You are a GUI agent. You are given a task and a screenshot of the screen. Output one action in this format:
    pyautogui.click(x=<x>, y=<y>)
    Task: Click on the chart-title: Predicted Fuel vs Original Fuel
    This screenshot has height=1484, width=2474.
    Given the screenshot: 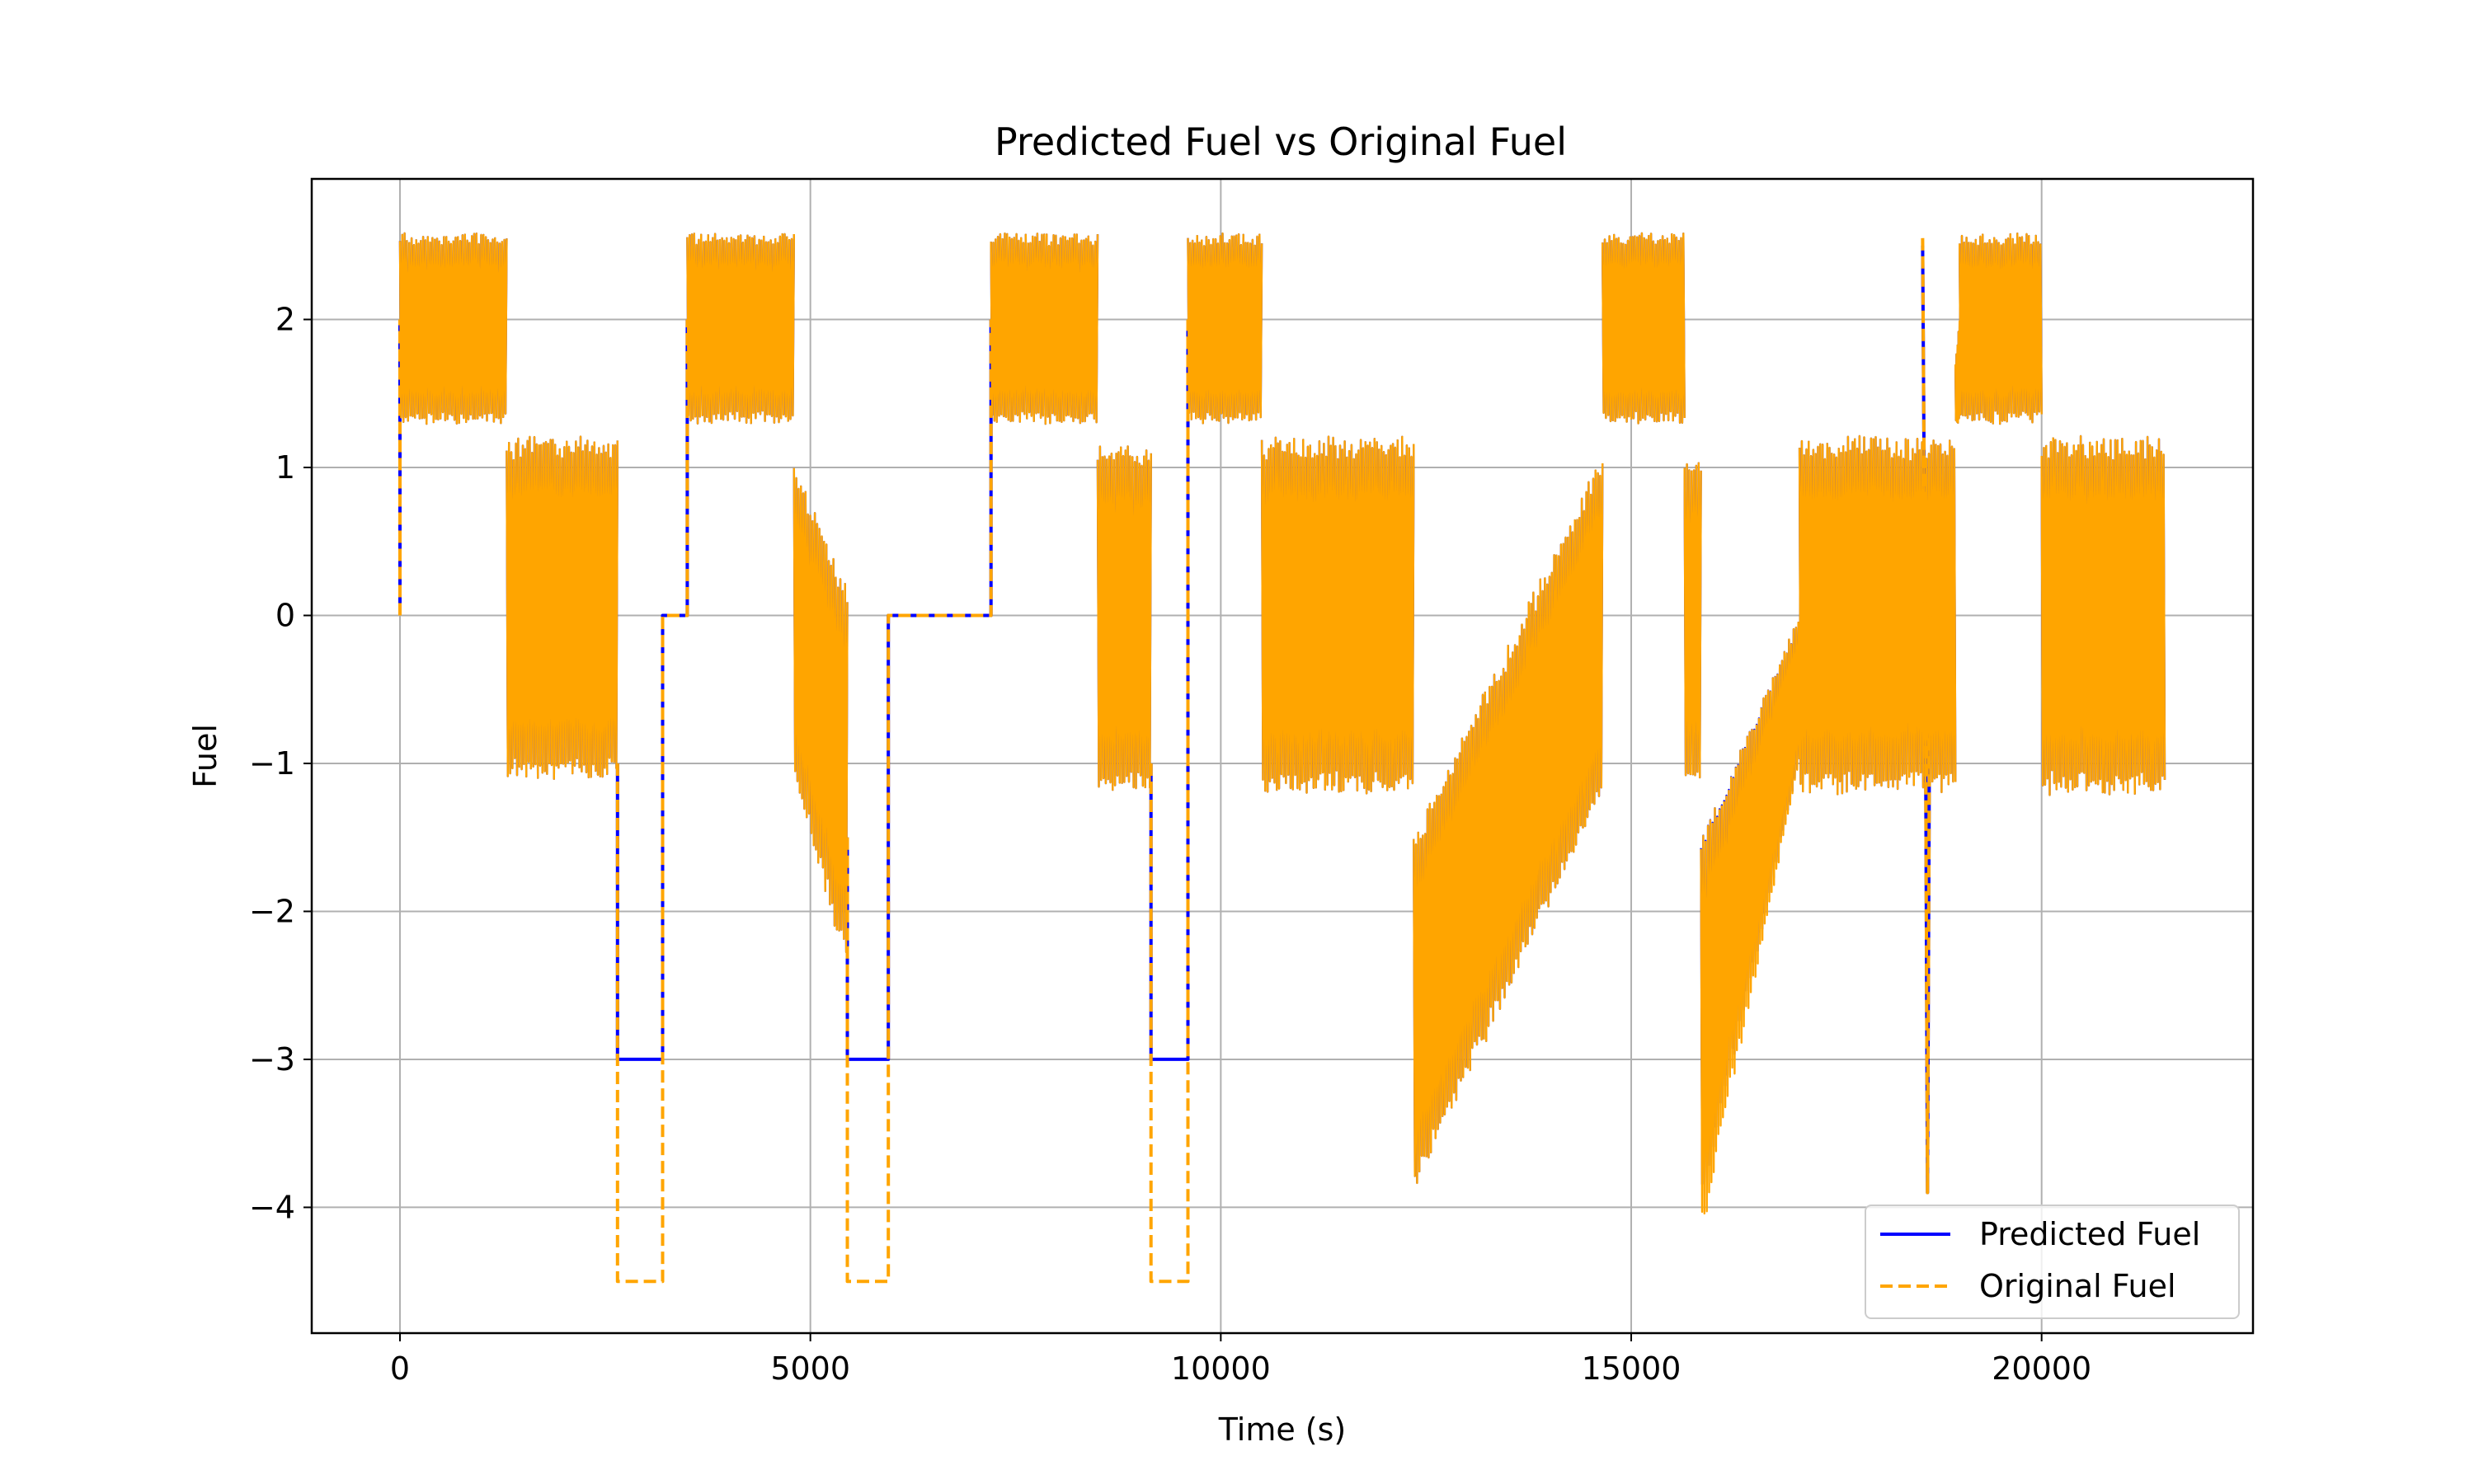 What is the action you would take?
    pyautogui.click(x=1281, y=142)
    